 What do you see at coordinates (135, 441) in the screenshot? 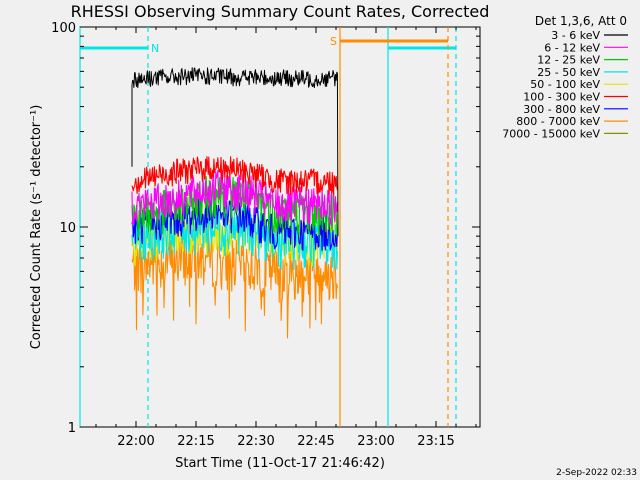
I see `x-tick-label-0: 22:00` at bounding box center [135, 441].